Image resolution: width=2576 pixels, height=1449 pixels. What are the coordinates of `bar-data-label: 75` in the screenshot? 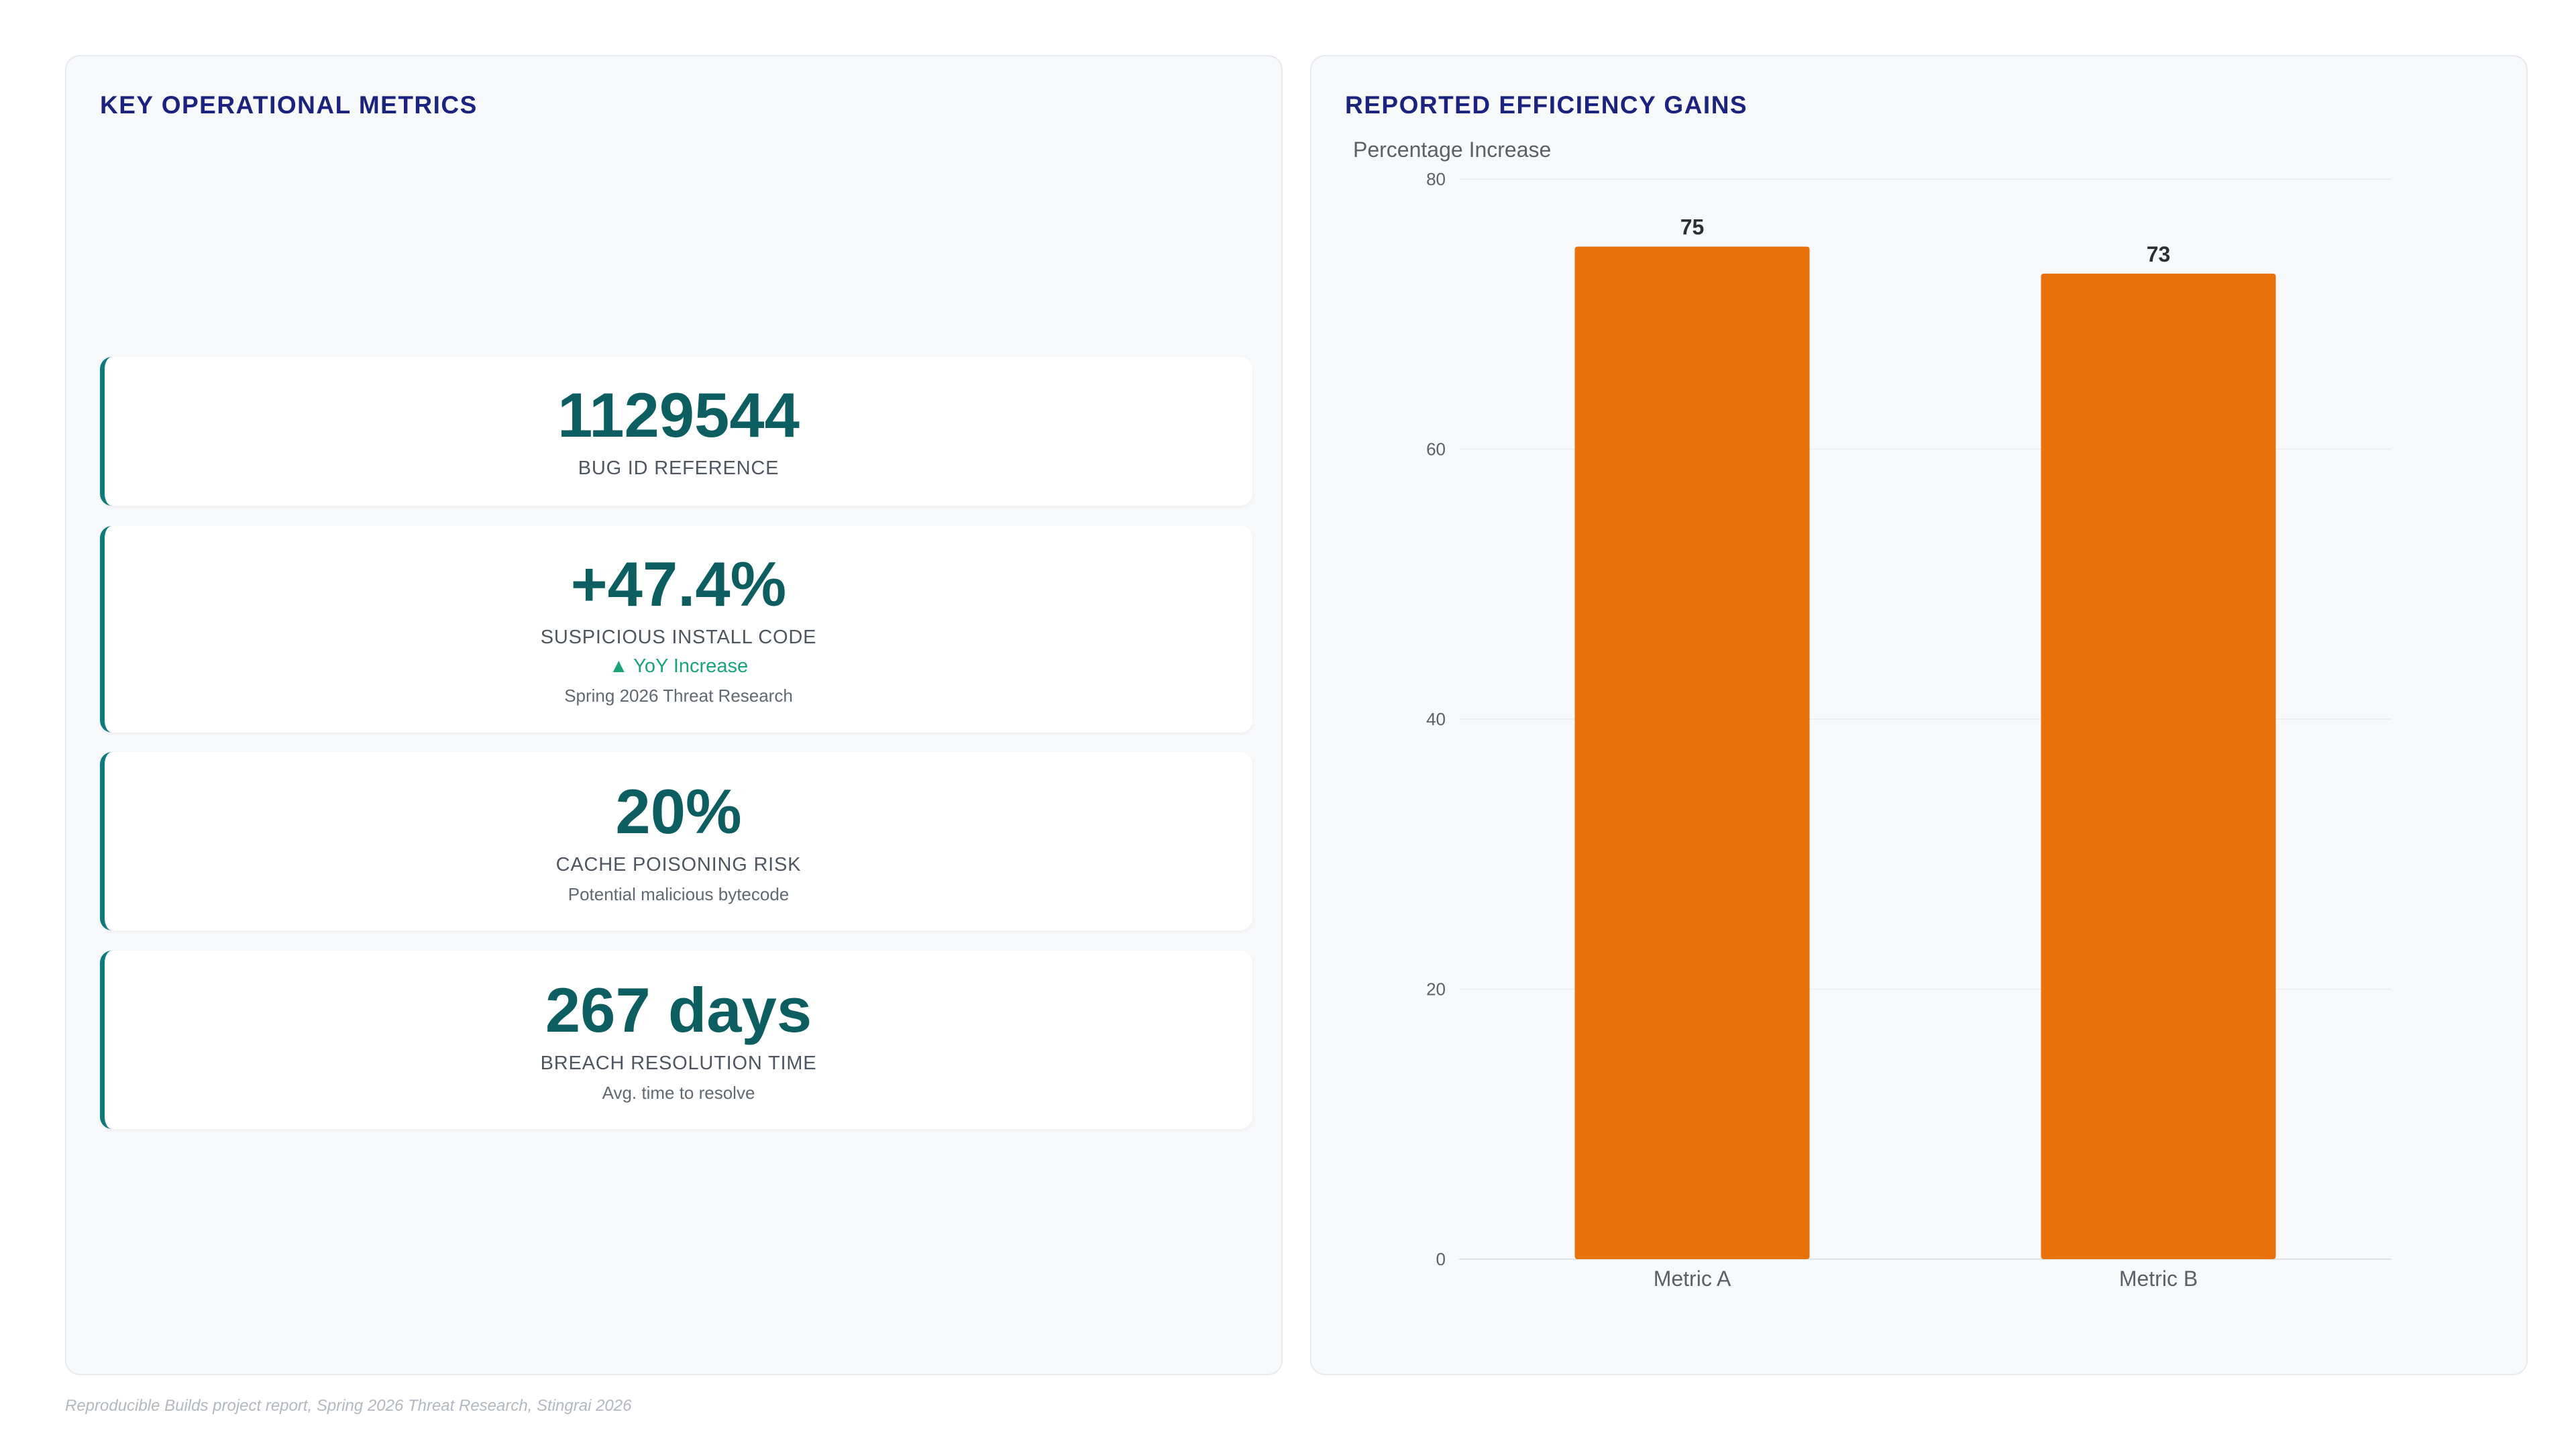 It's located at (1692, 227).